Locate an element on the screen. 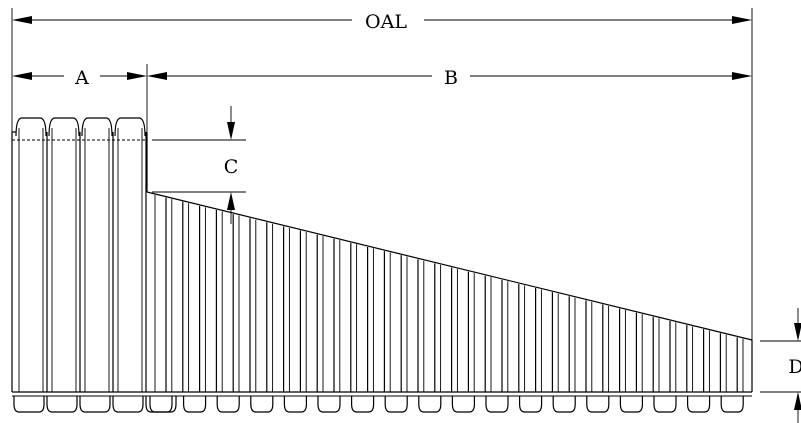  b-dimension: B is located at coordinates (449, 78).